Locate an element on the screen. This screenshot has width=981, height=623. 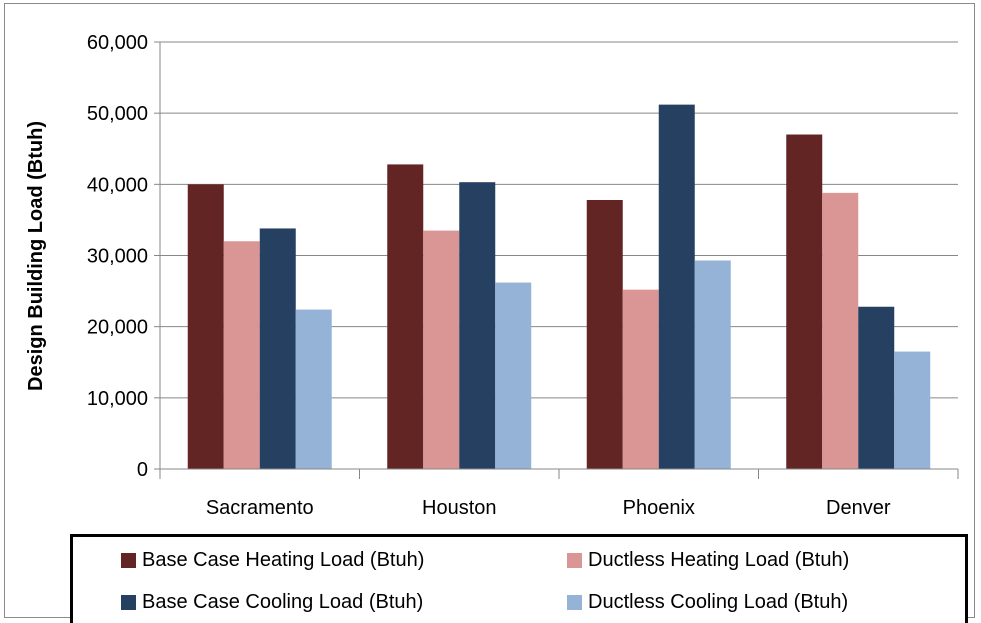
legend-item: Ductless Heating Load (Btuh) is located at coordinates (708, 560).